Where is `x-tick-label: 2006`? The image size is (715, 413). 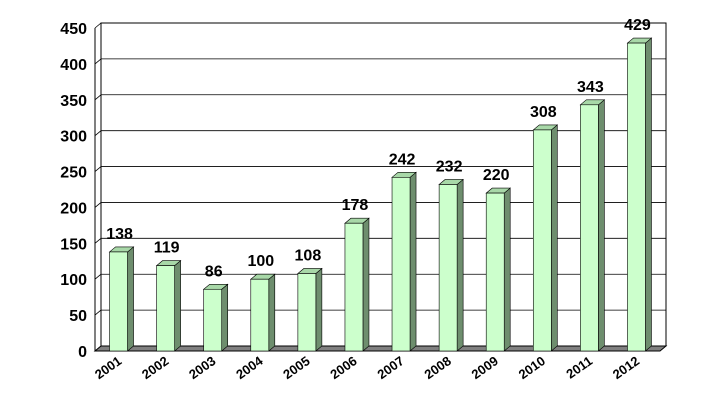
x-tick-label: 2006 is located at coordinates (343, 367).